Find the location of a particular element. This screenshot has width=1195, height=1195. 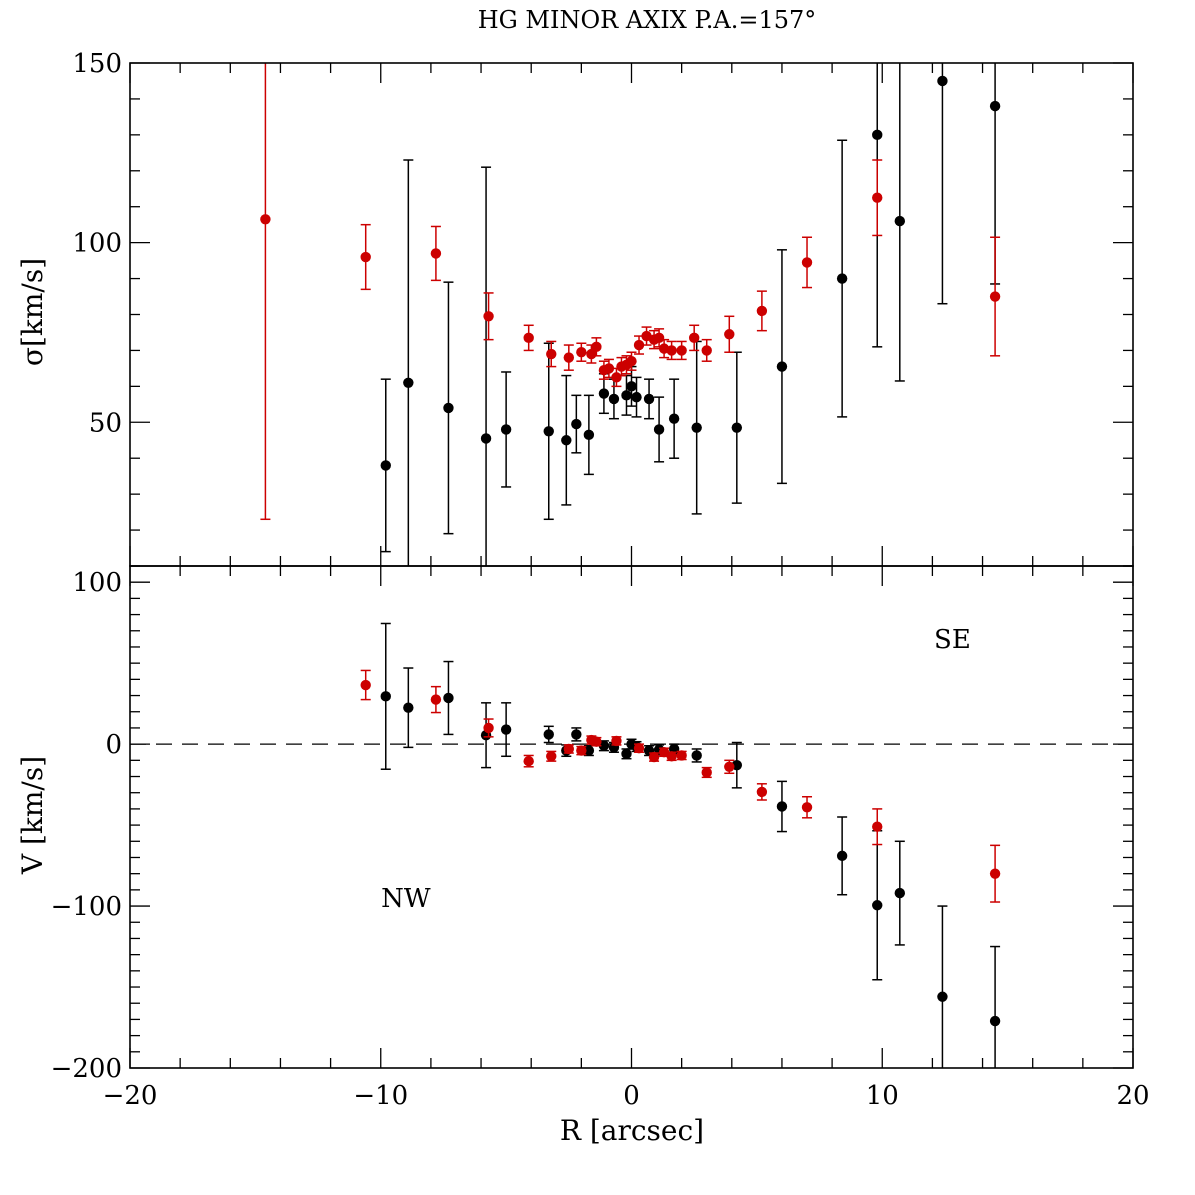

annotation-nw: NW is located at coordinates (406, 899).